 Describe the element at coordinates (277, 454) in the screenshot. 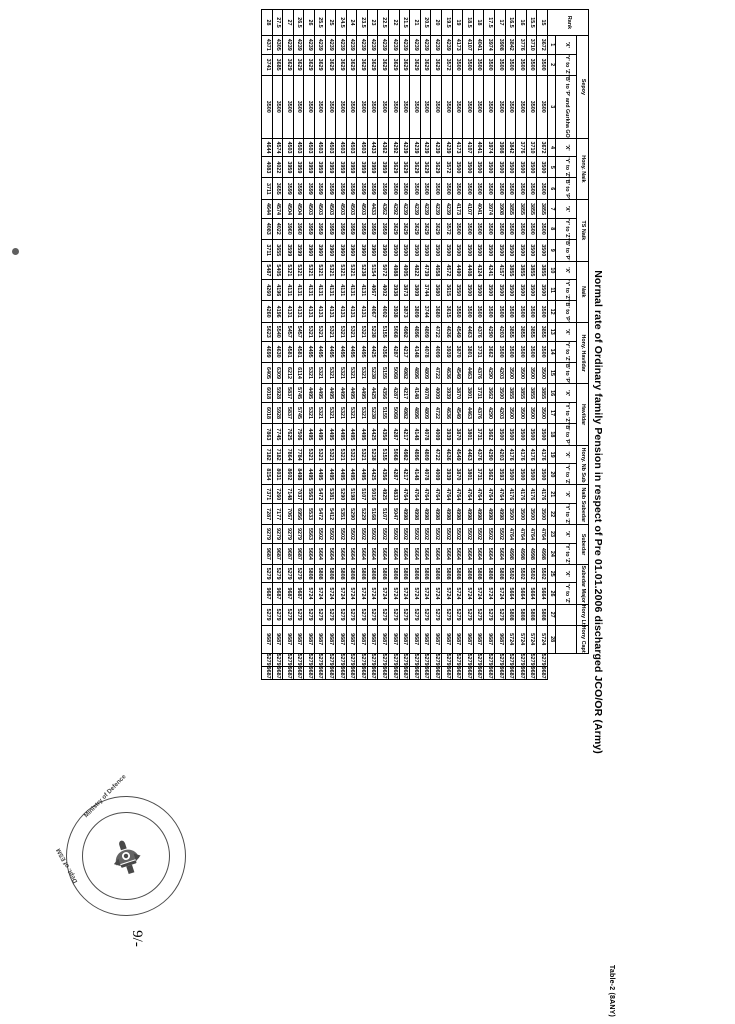

I see `rate-cell: 7182` at that location.